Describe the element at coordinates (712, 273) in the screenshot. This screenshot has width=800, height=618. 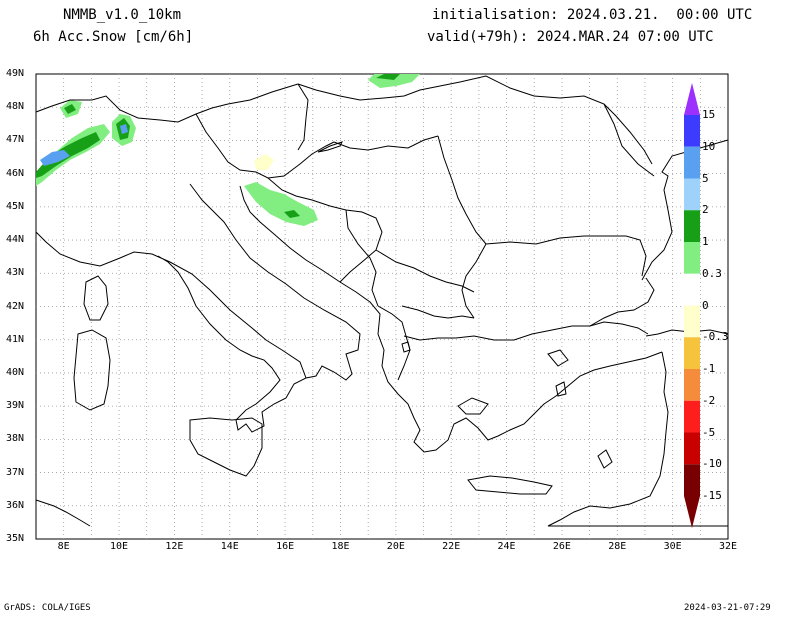
I see `colorbar-label: 0.3` at that location.